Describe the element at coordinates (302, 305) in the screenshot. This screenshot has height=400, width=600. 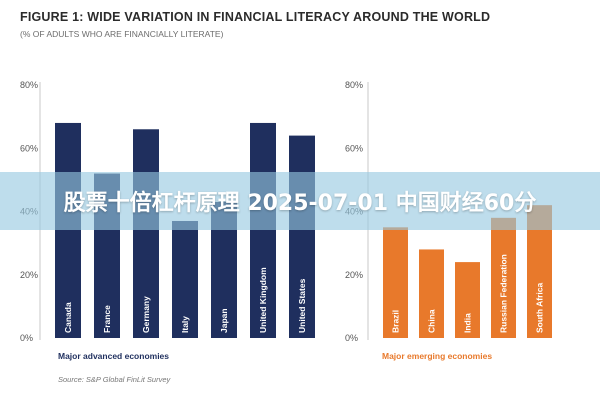
I see `bar-label: United States` at that location.